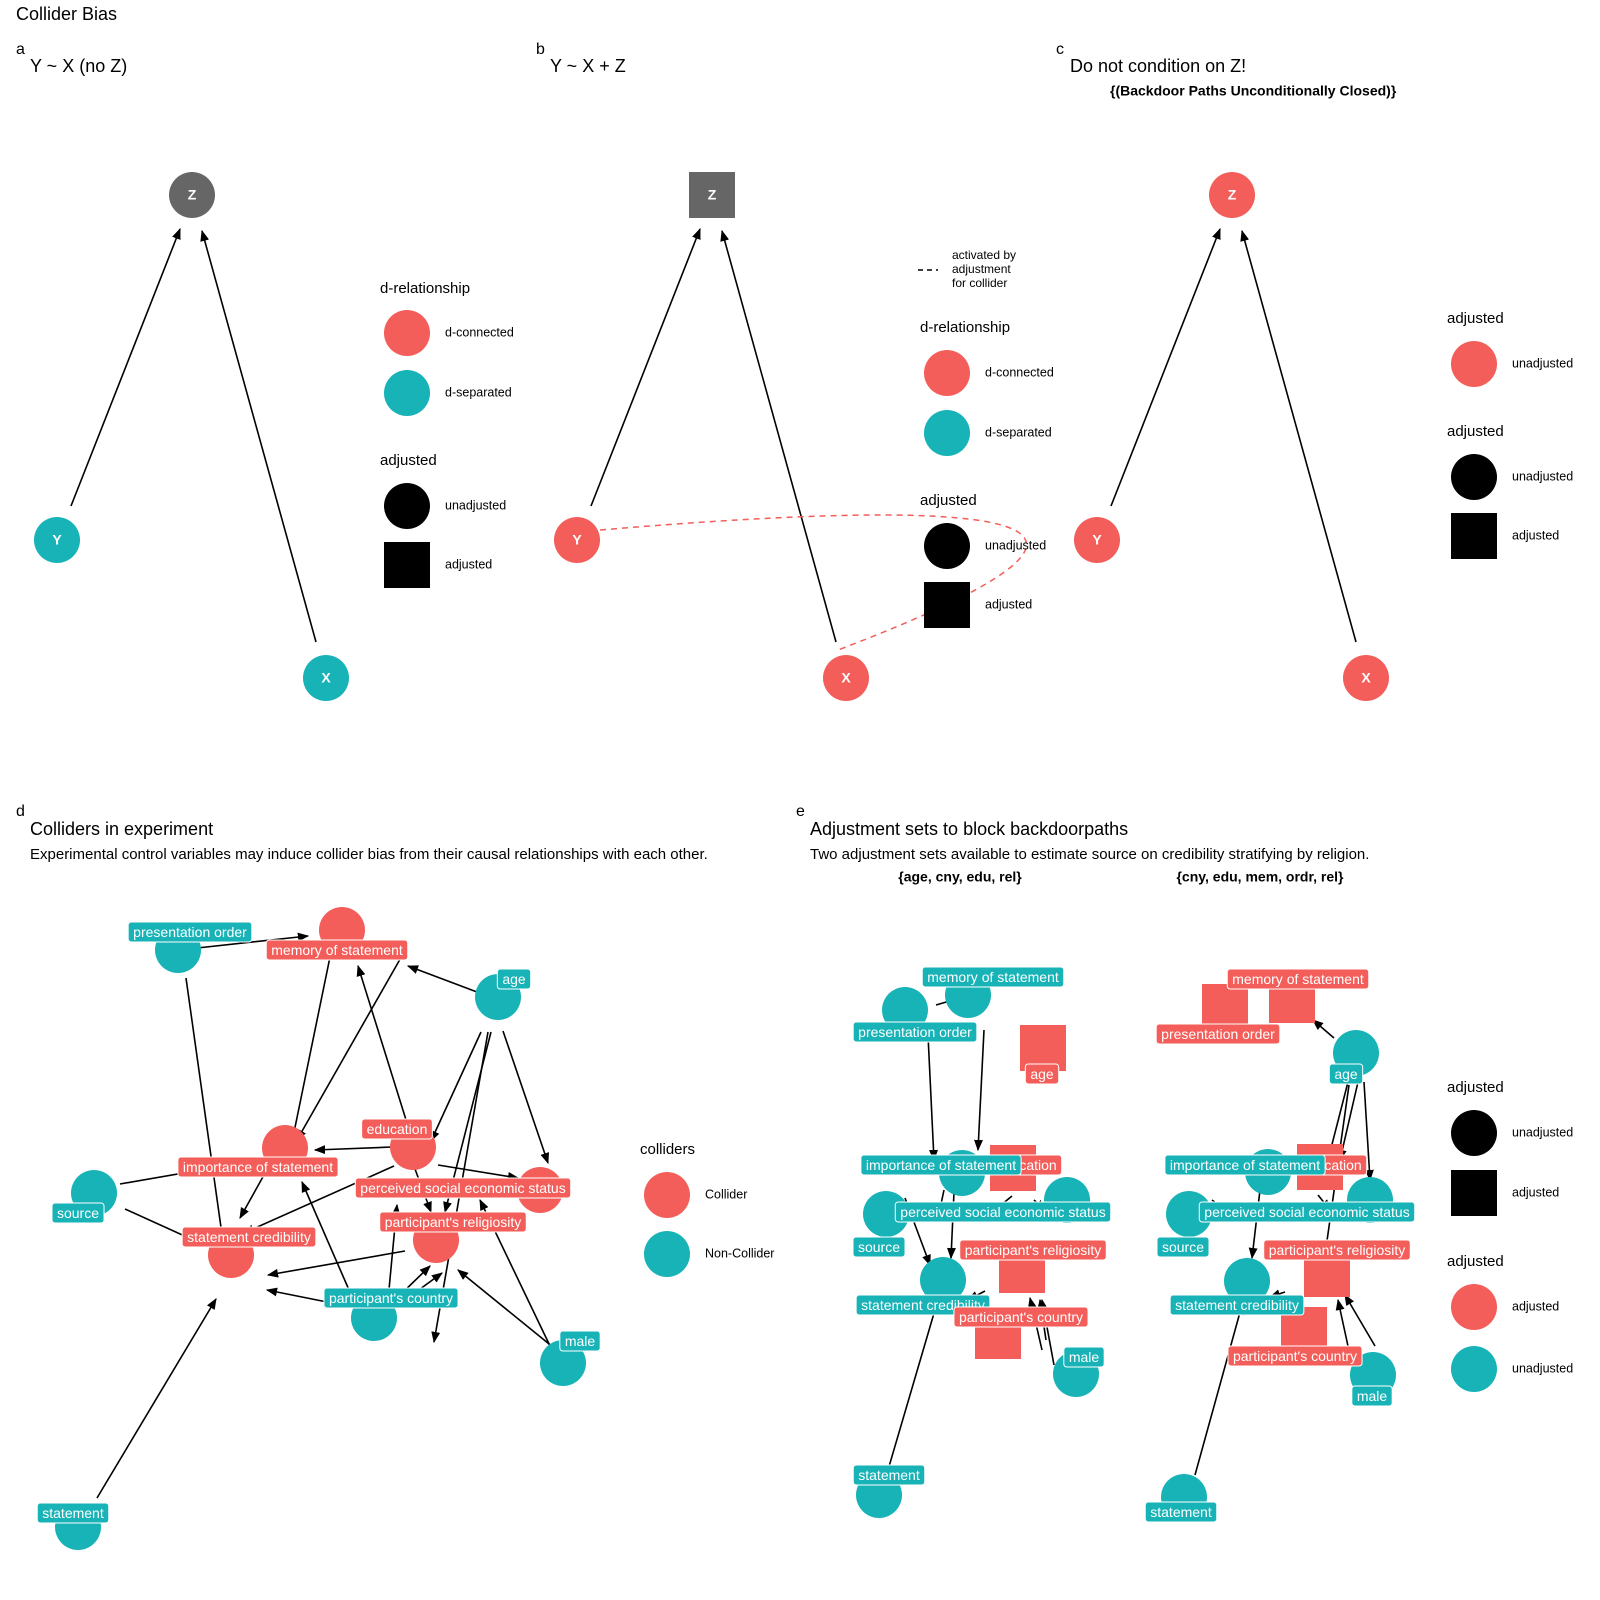 Image resolution: width=1600 pixels, height=1600 pixels. I want to click on figure-title: Collider Bias, so click(66, 14).